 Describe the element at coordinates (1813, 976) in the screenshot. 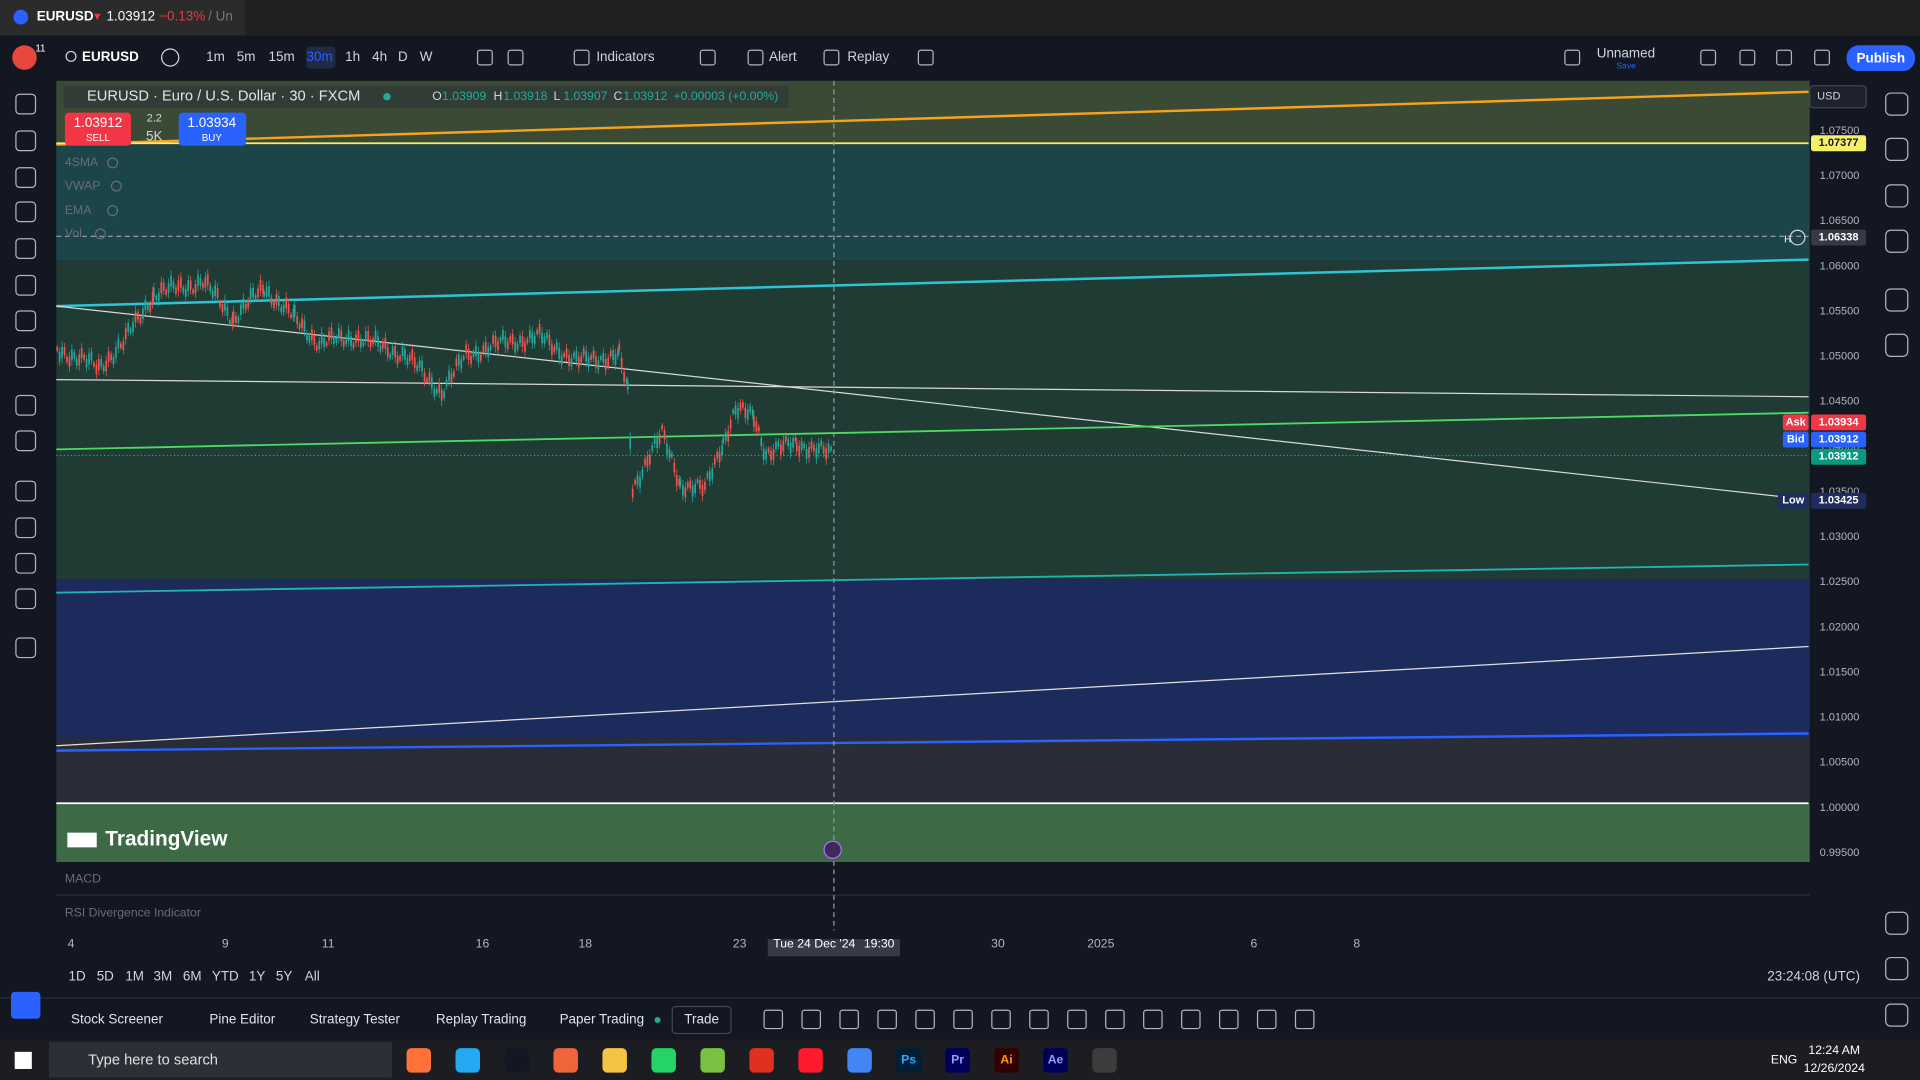

I see `utc-clock: 23:24:08 (UTC)` at that location.